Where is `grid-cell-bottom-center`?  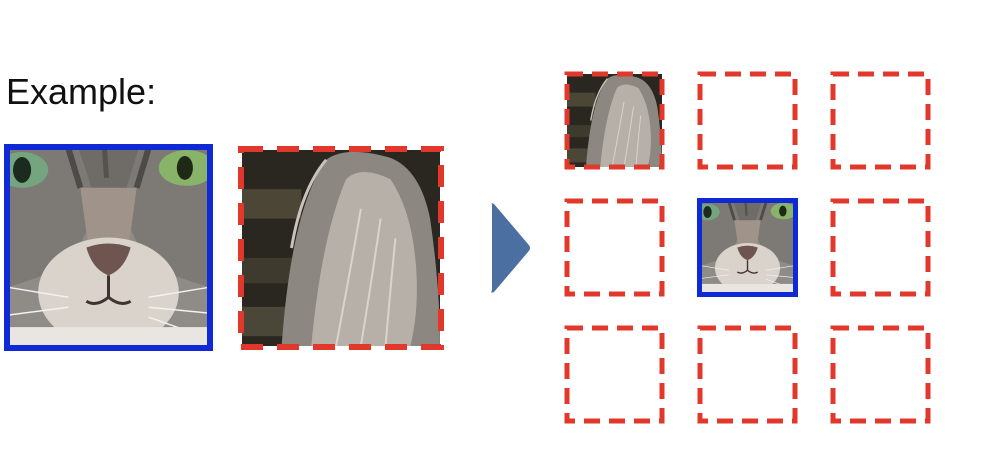
grid-cell-bottom-center is located at coordinates (747, 374).